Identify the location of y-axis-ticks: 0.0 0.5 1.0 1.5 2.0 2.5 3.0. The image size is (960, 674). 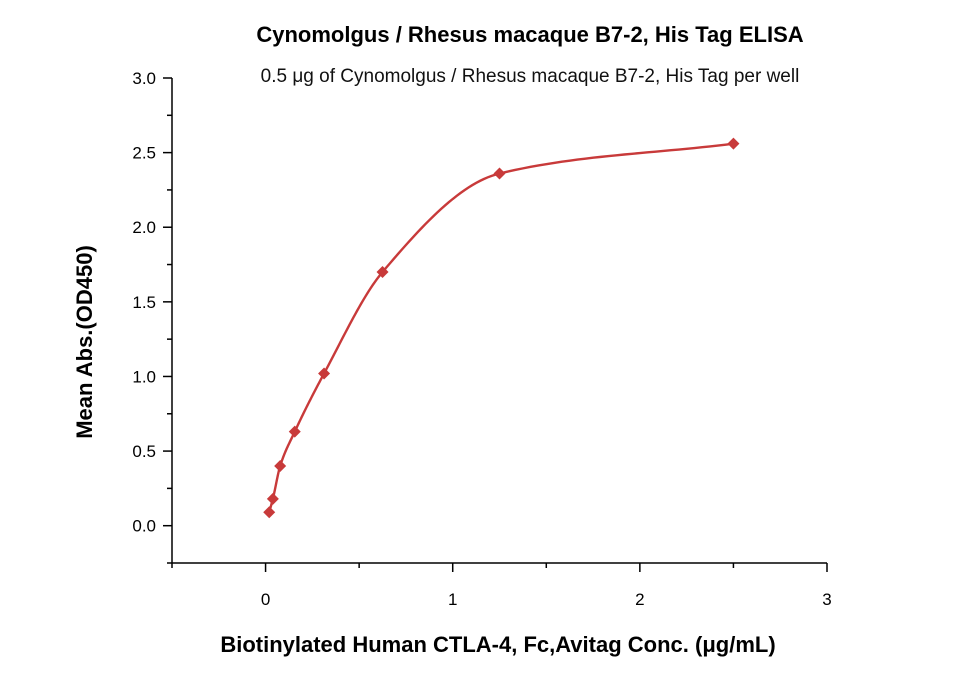
(152, 316).